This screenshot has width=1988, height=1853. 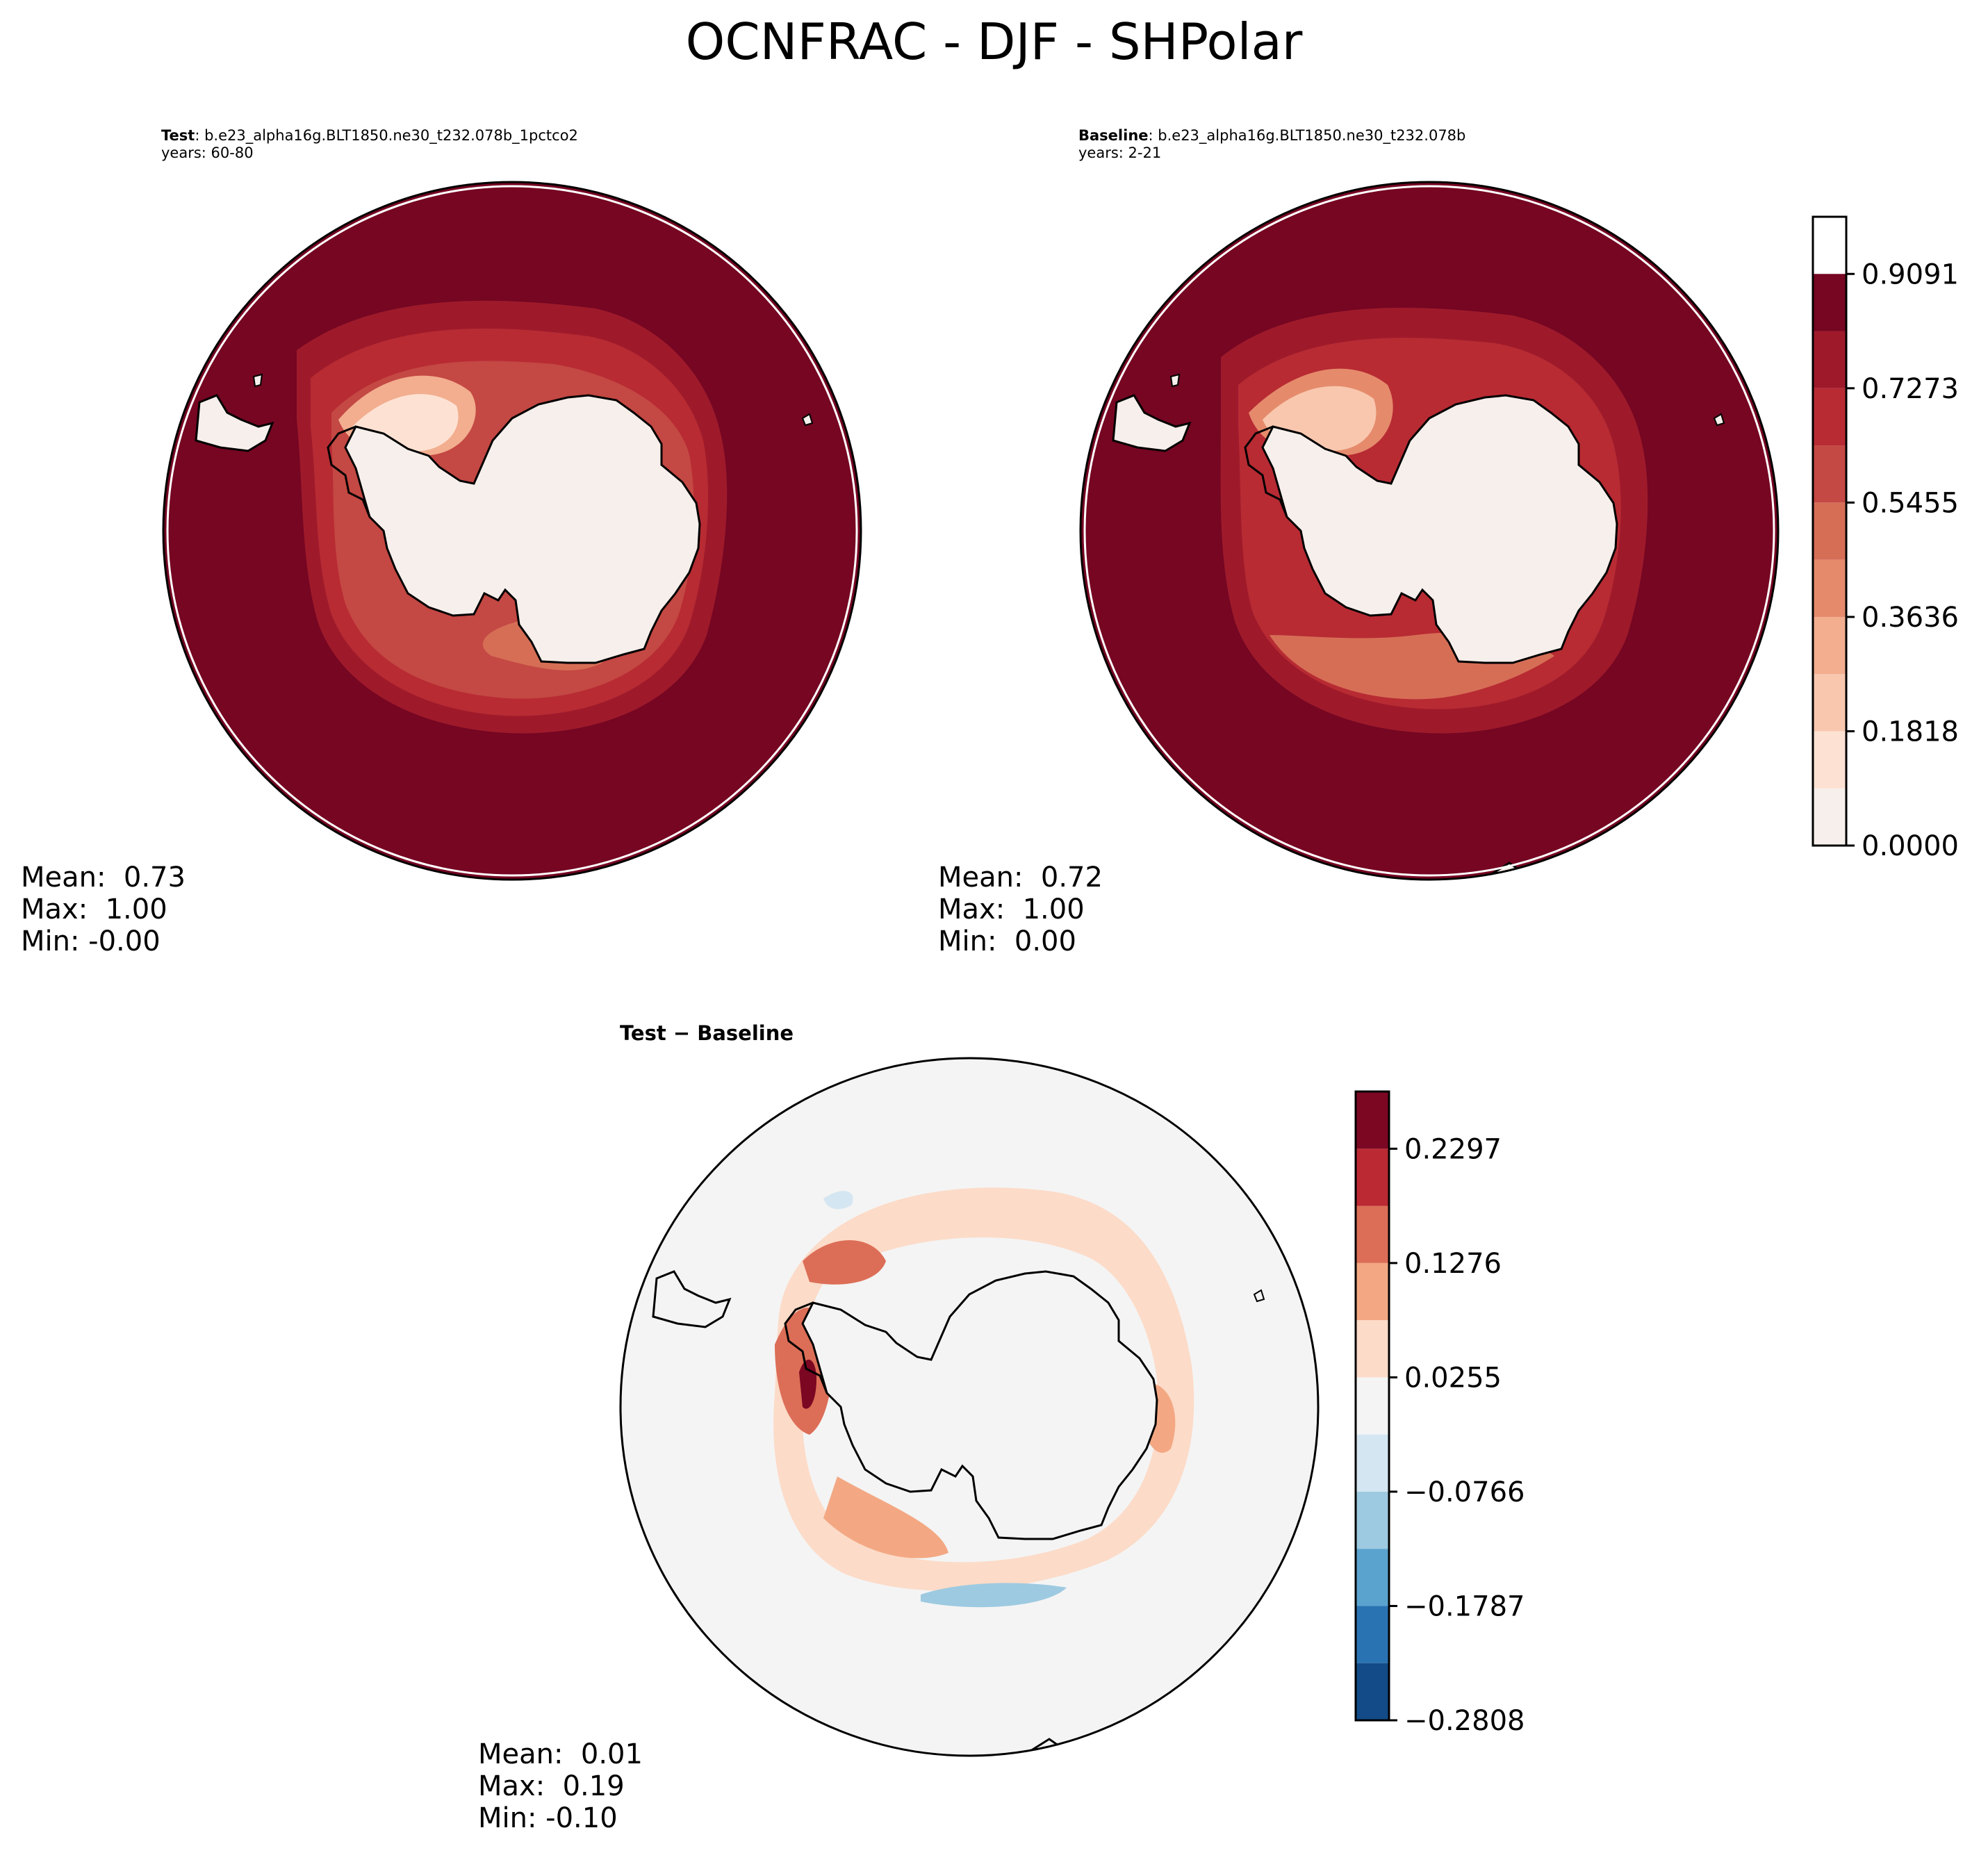 What do you see at coordinates (1464, 1492) in the screenshot?
I see `colorbar-diff-tick-label-2: −0.0766` at bounding box center [1464, 1492].